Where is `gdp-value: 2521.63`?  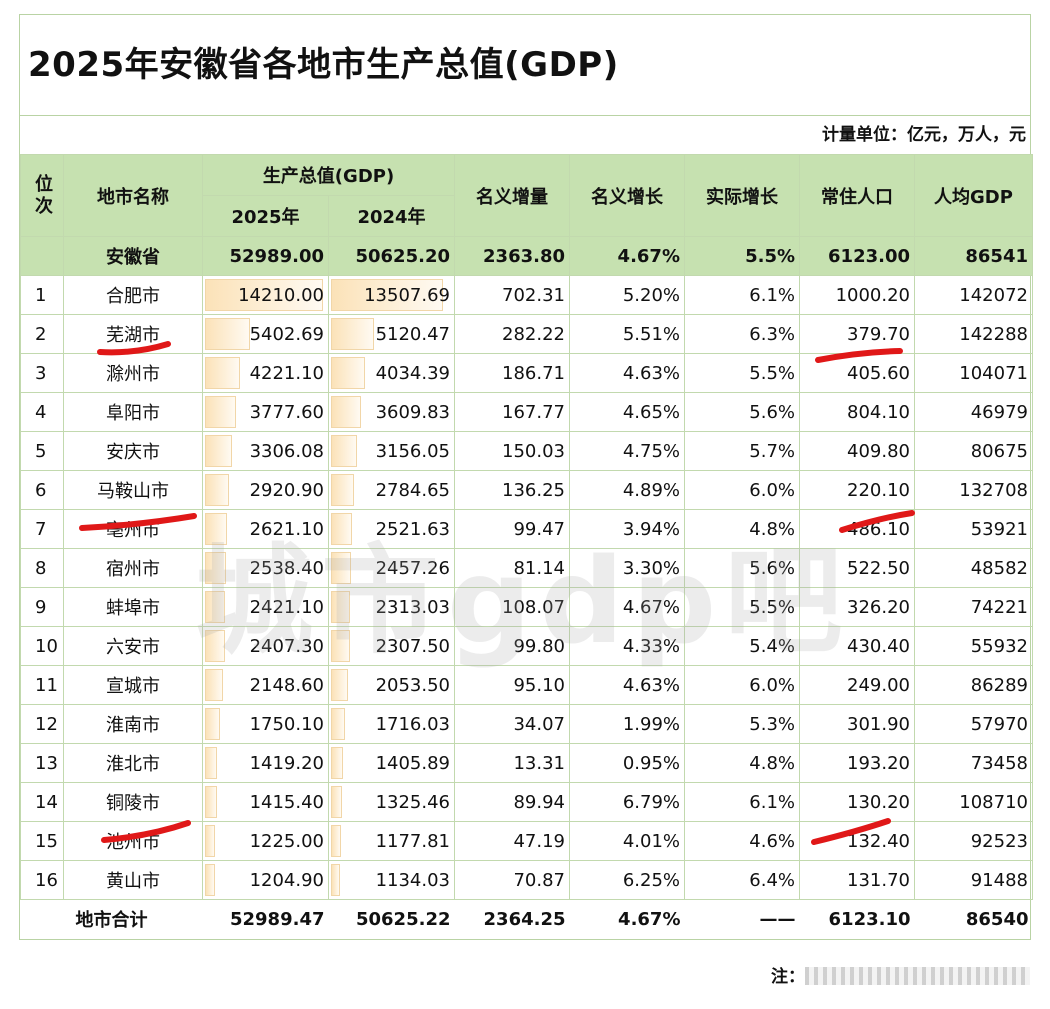 gdp-value: 2521.63 is located at coordinates (412, 529).